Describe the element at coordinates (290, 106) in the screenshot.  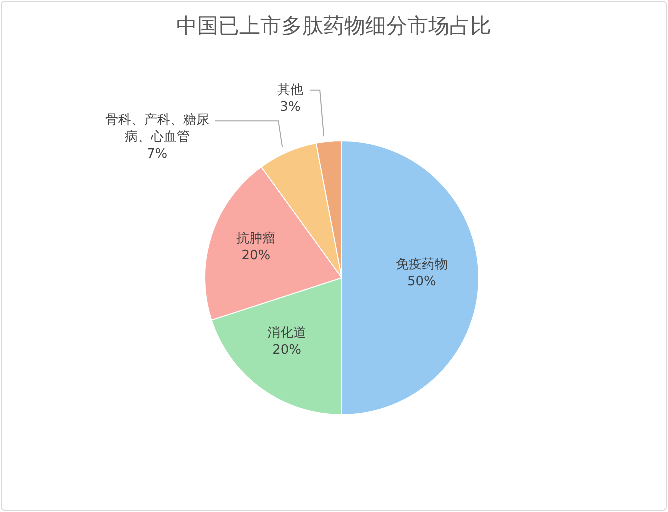
I see `data-label: 3%` at that location.